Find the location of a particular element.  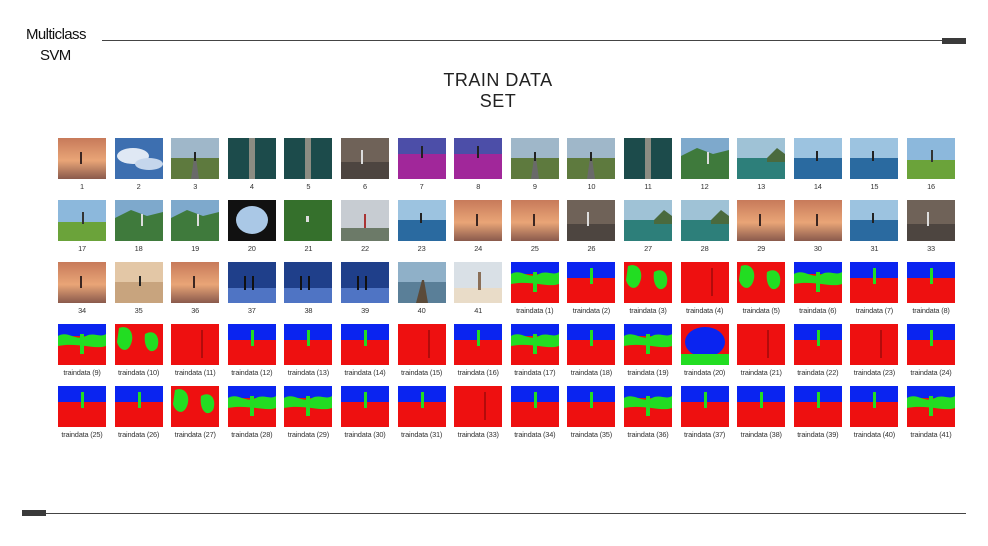

grid-cell: 25 is located at coordinates (534, 226).